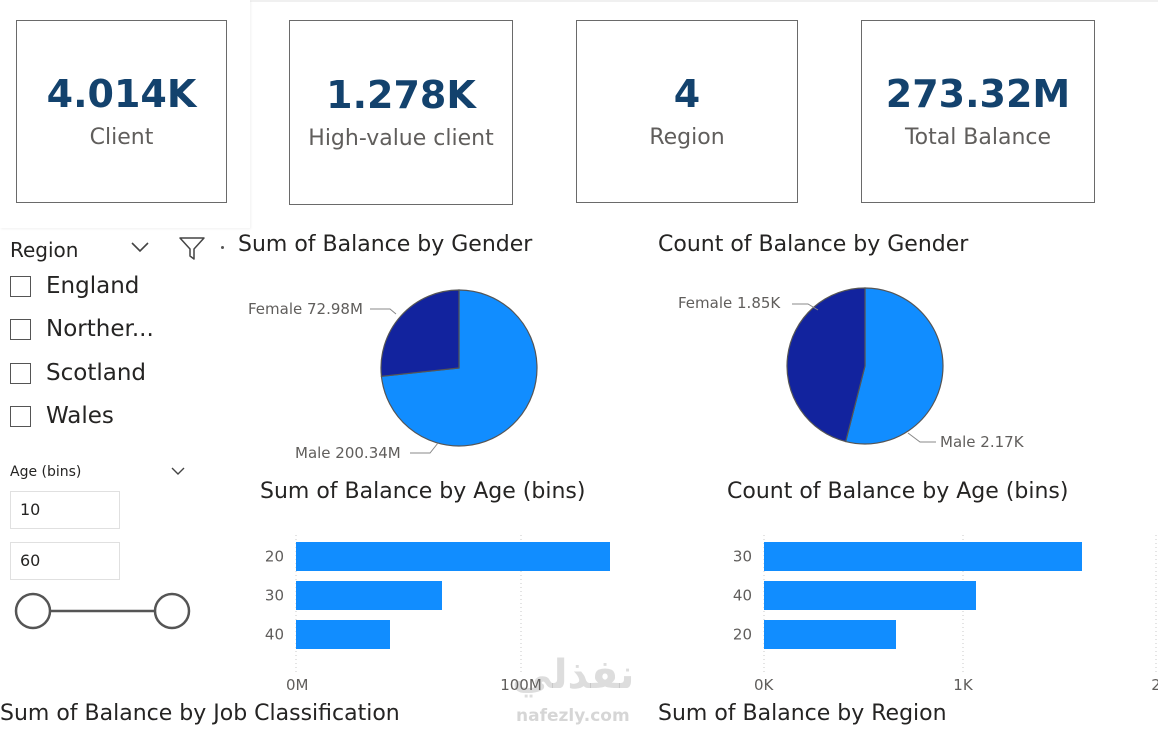  I want to click on kpi-card-client: 4.014K Client, so click(121, 111).